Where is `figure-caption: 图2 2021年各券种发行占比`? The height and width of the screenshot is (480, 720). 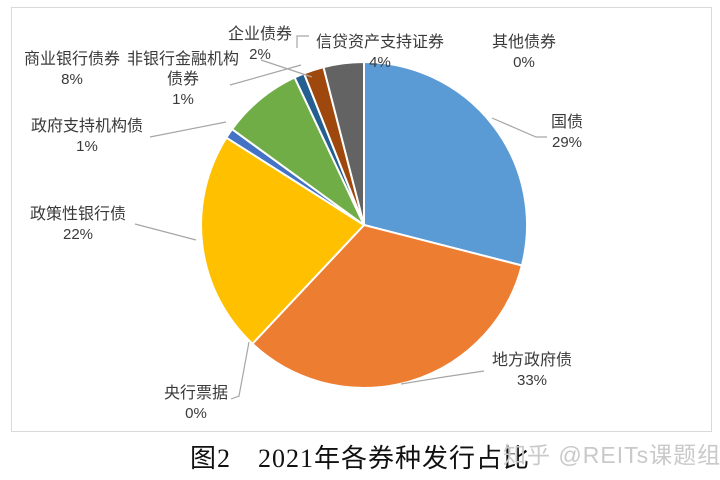 figure-caption: 图2 2021年各券种发行占比 is located at coordinates (359, 458).